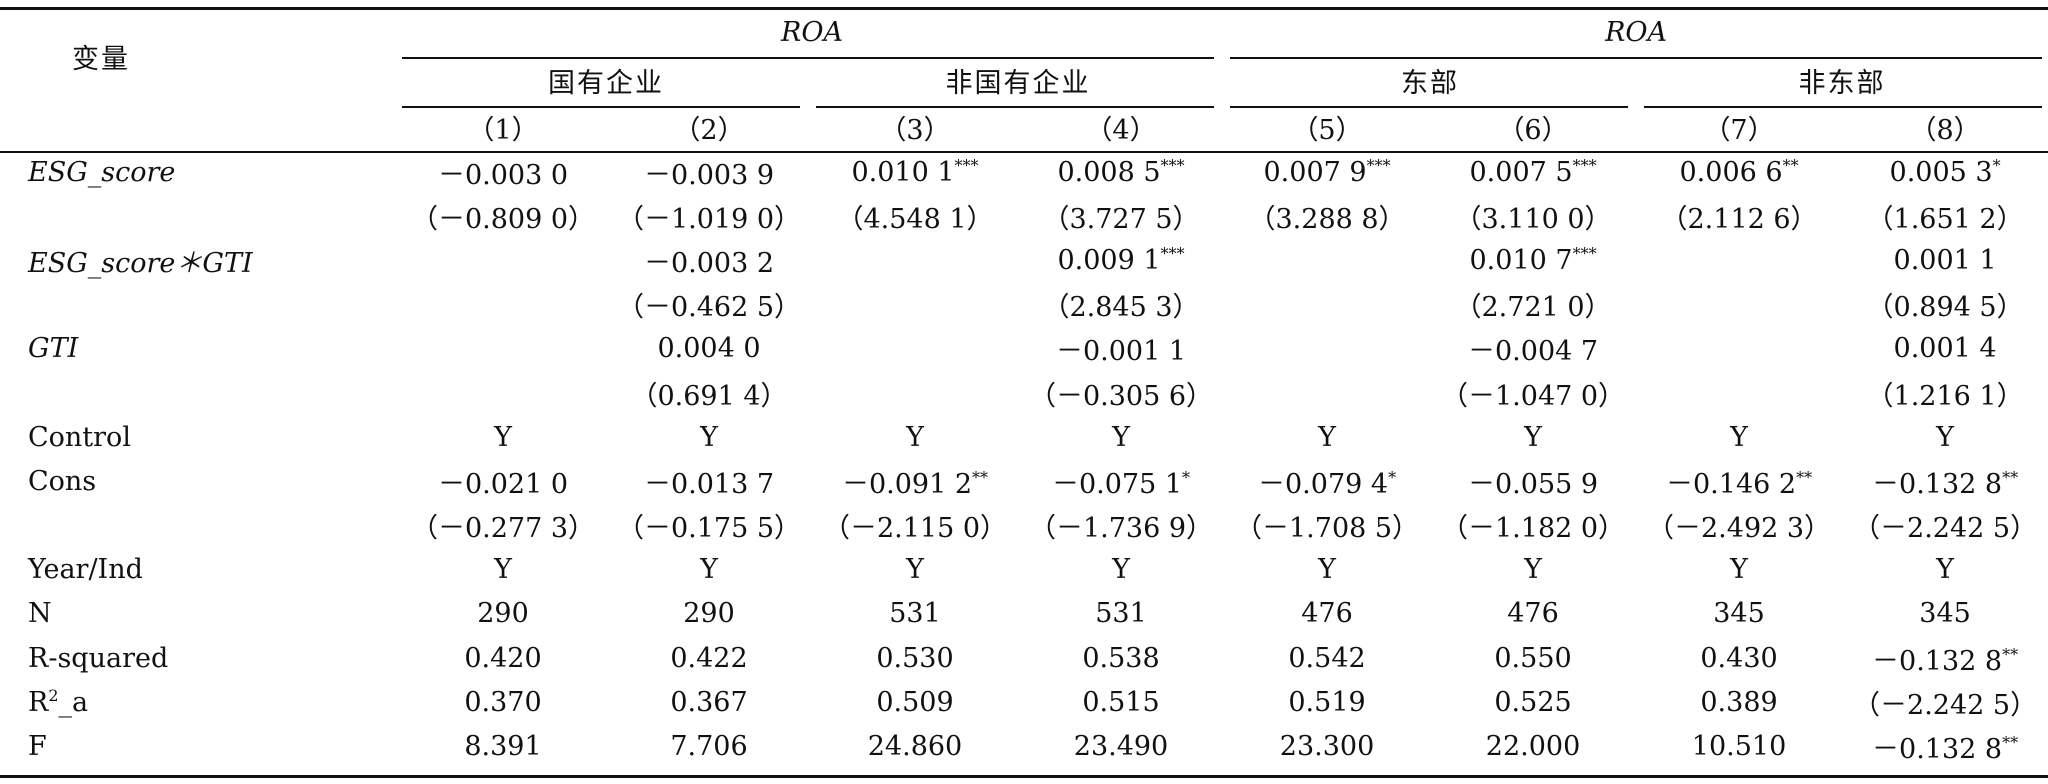 This screenshot has width=2048, height=784. Describe the element at coordinates (1739, 172) in the screenshot. I see `table-cell: 0.006 6**` at that location.